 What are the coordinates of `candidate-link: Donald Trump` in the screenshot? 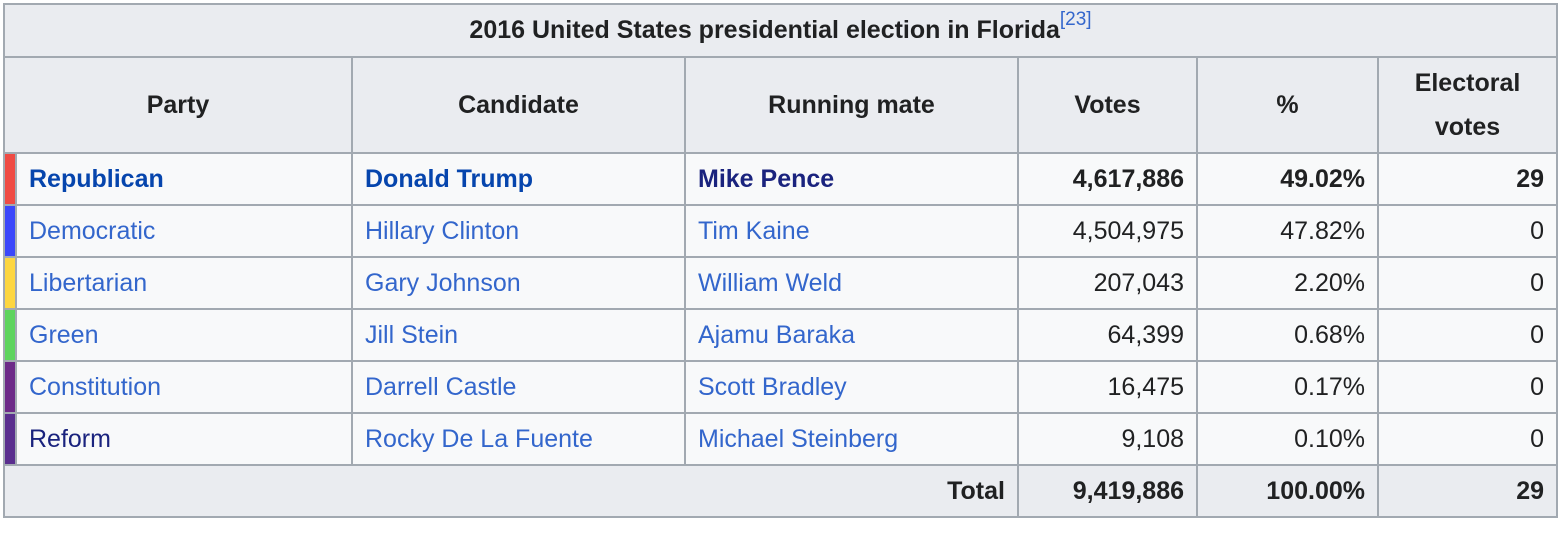 It's located at (449, 178).